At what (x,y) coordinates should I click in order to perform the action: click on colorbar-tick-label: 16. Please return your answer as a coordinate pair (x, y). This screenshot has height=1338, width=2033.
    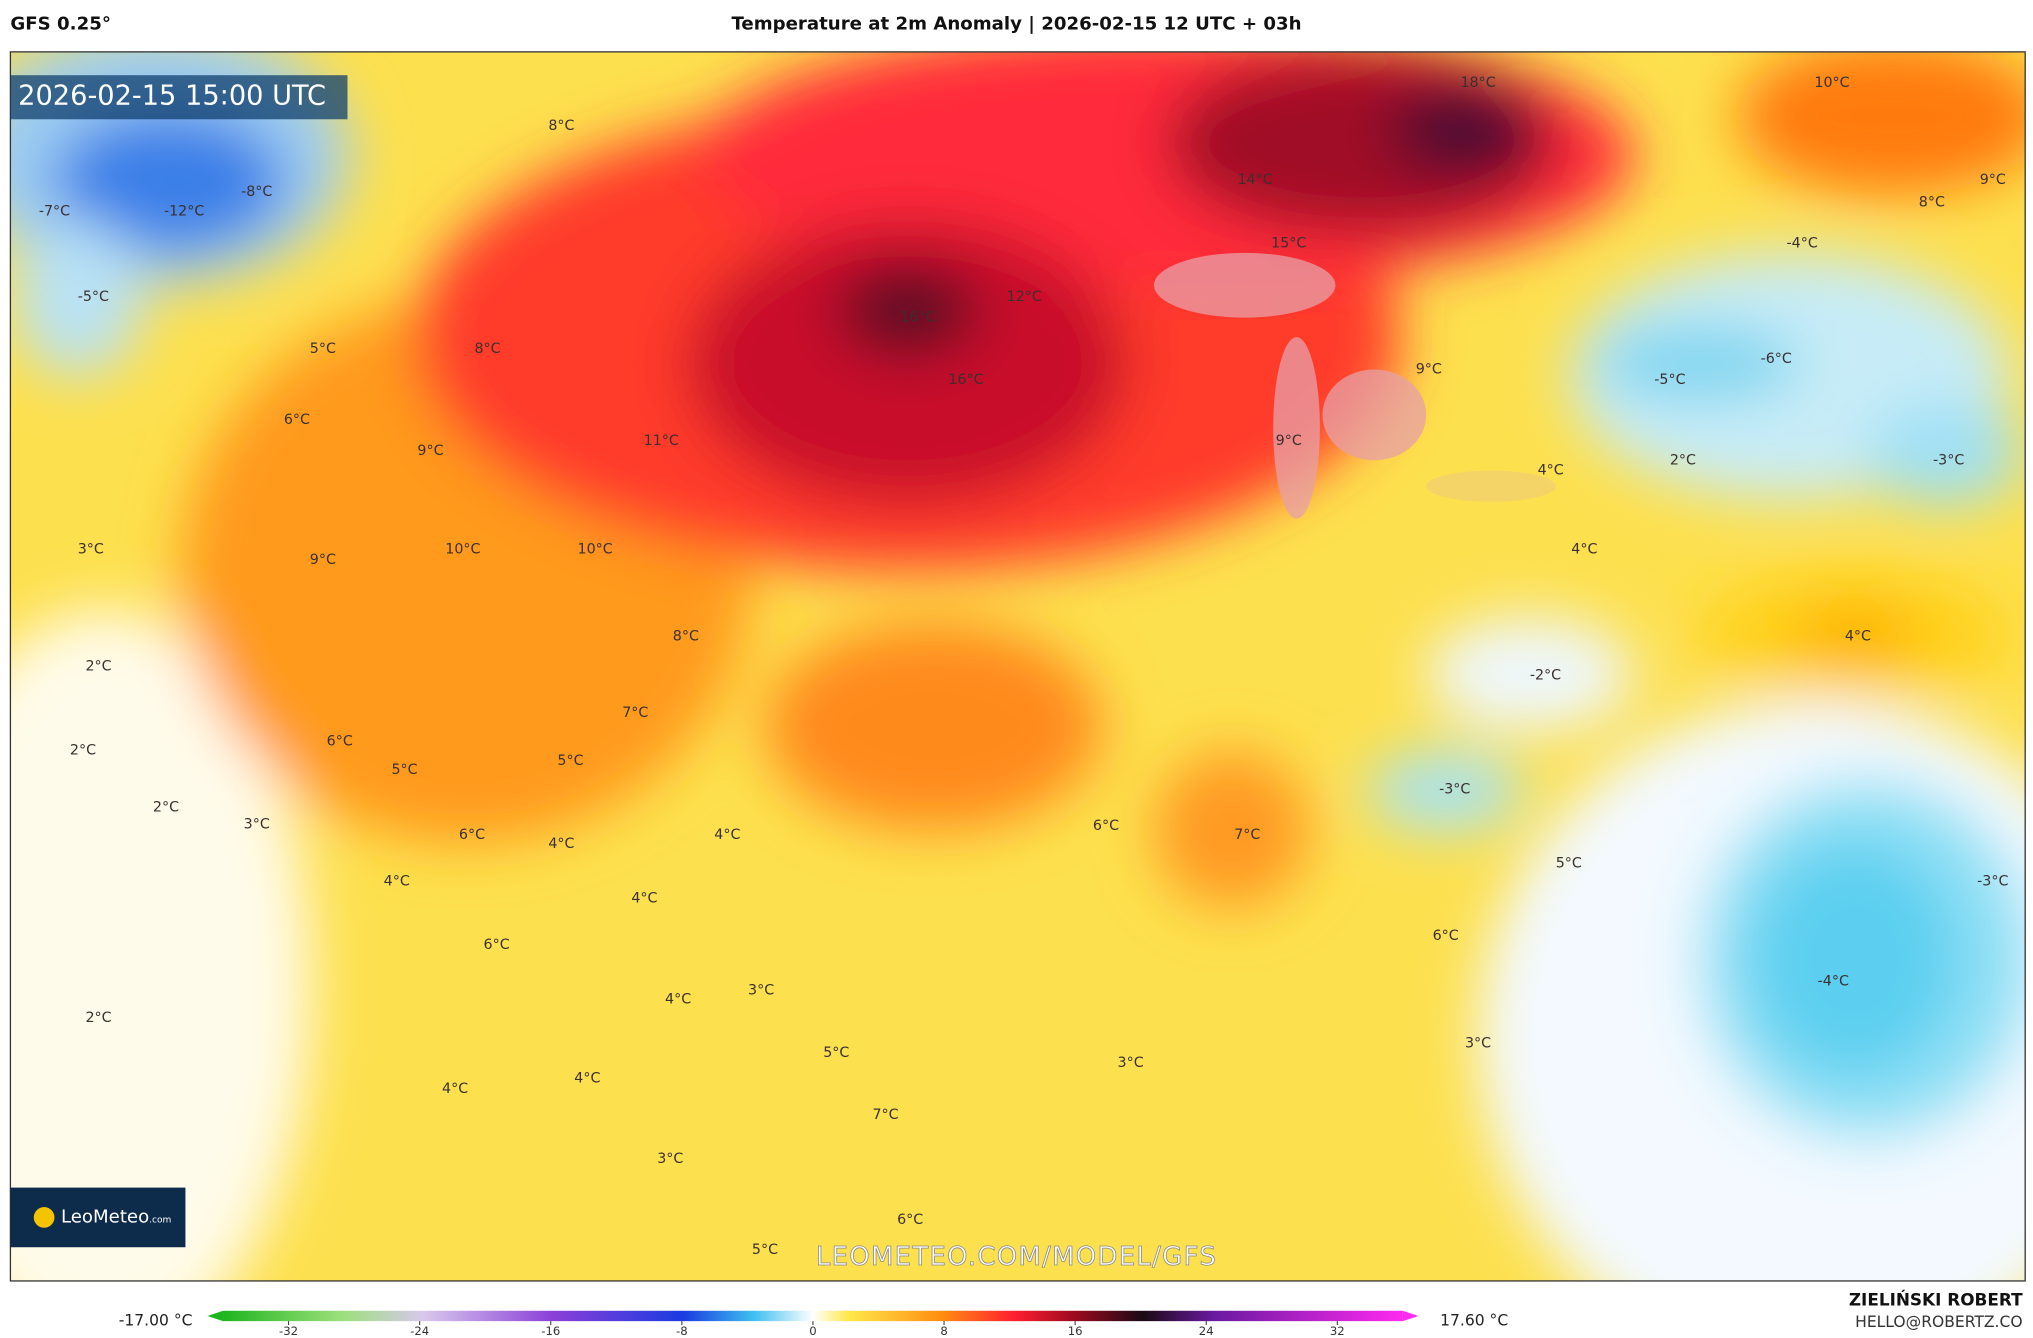
    Looking at the image, I should click on (1075, 1331).